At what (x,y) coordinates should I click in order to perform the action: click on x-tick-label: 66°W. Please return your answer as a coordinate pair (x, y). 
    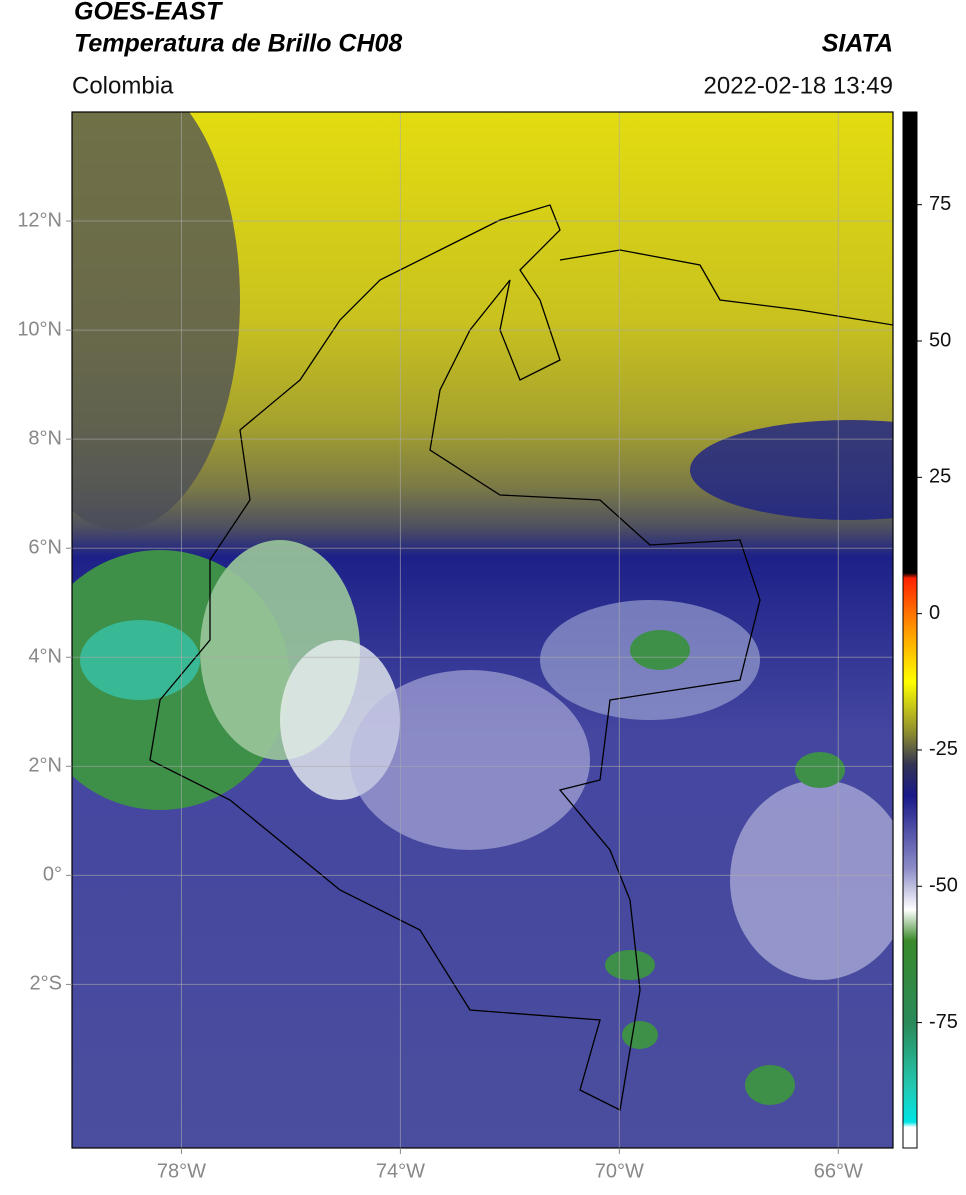
    Looking at the image, I should click on (838, 1171).